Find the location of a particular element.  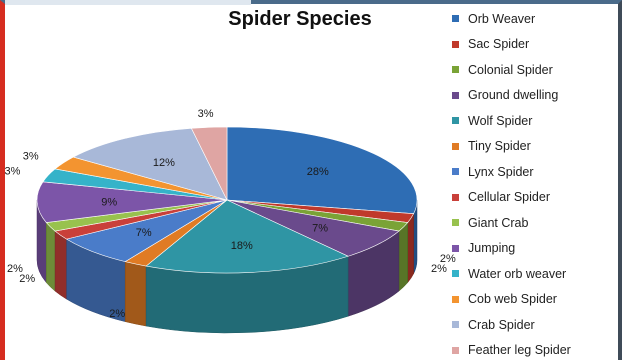

legend-item-2: Colonial Spider is located at coordinates (537, 70).